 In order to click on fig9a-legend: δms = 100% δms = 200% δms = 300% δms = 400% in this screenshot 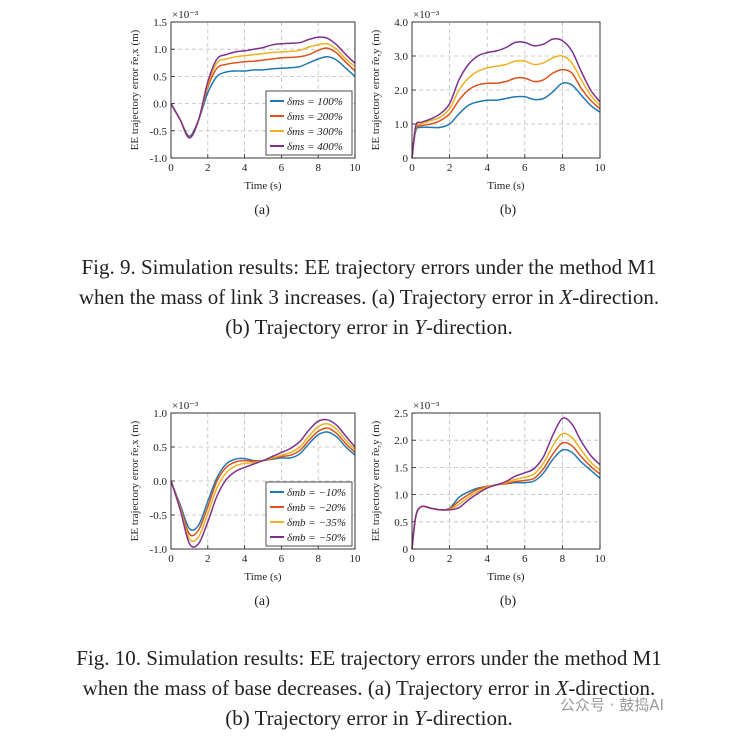, I will do `click(309, 123)`.